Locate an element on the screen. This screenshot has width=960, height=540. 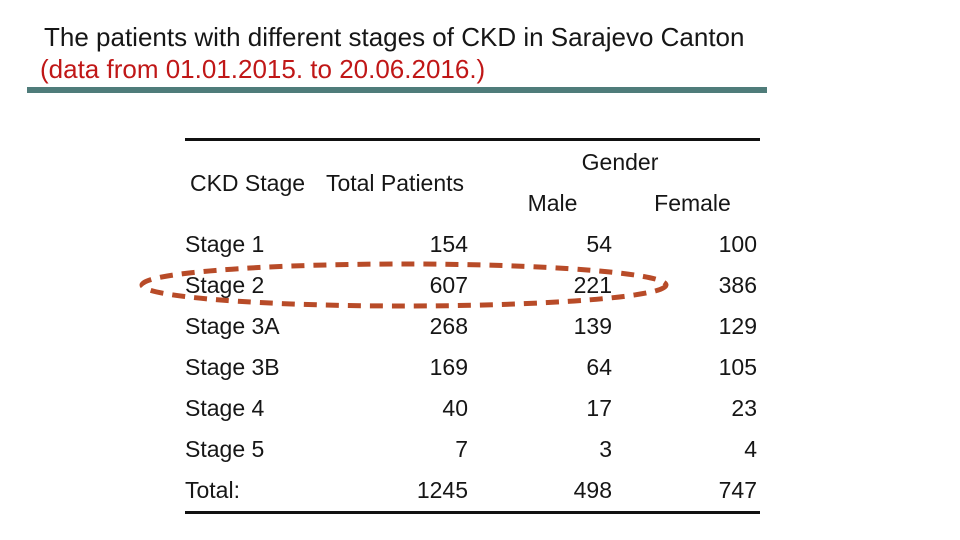
cell-male: 498 is located at coordinates (592, 490).